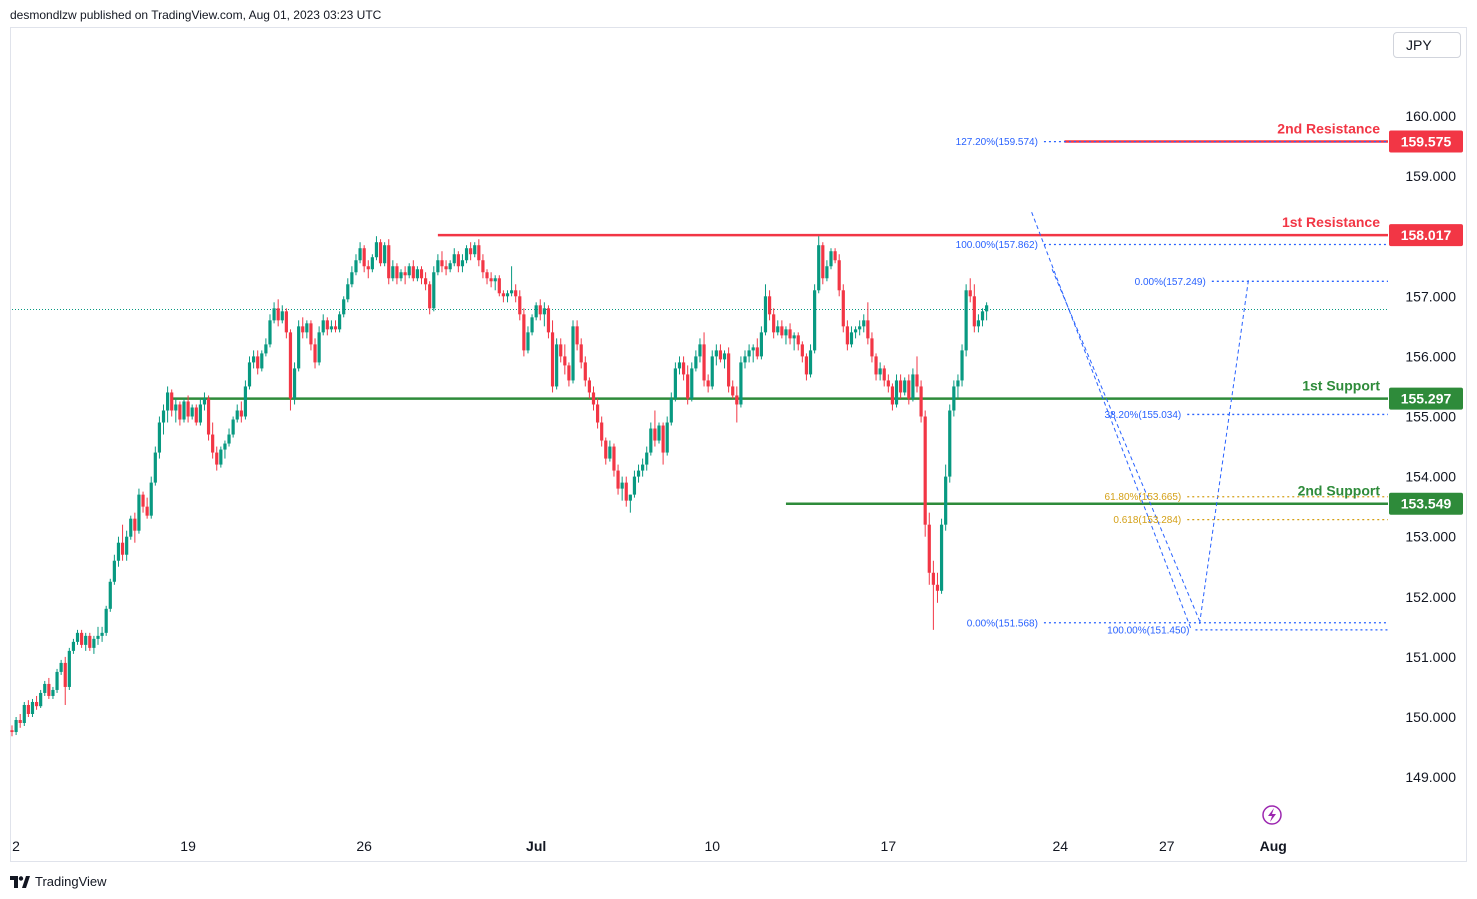  What do you see at coordinates (1143, 497) in the screenshot?
I see `fib-level-label: 61.80%(153.665)` at bounding box center [1143, 497].